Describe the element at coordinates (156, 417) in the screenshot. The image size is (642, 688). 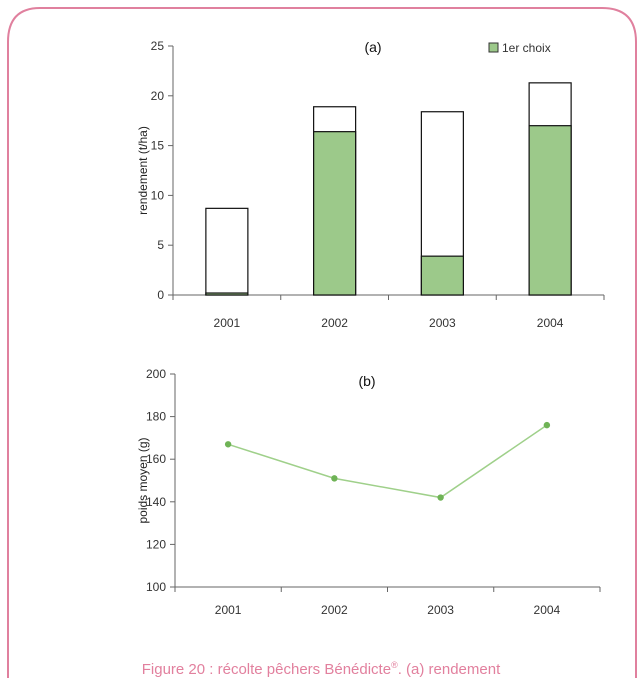
I see `y-tick-label: 180` at that location.